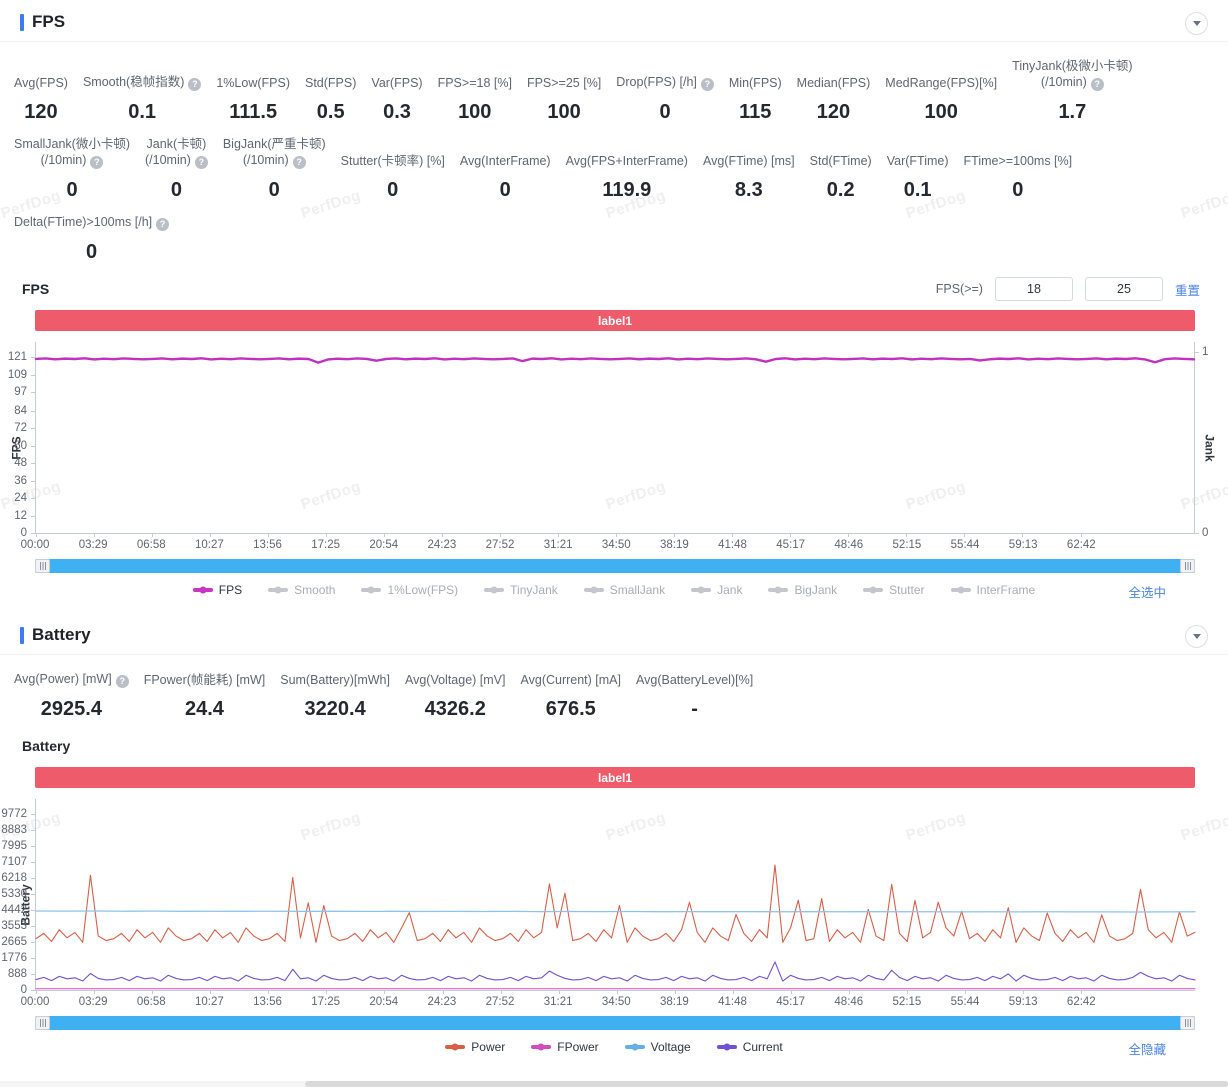  Describe the element at coordinates (14, 862) in the screenshot. I see `y-axis-tick-label: 7107` at that location.